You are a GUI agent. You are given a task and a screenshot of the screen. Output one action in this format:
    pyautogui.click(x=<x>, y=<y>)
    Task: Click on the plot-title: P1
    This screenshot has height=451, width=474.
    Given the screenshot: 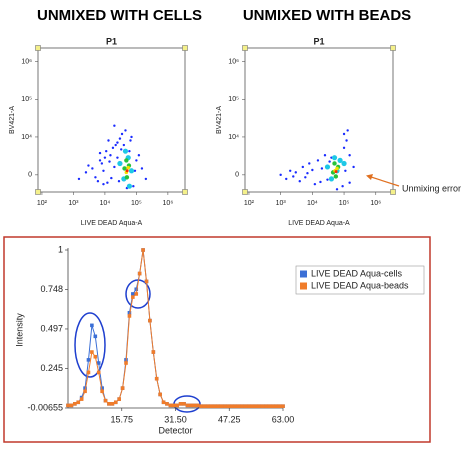 What is the action you would take?
    pyautogui.click(x=318, y=41)
    